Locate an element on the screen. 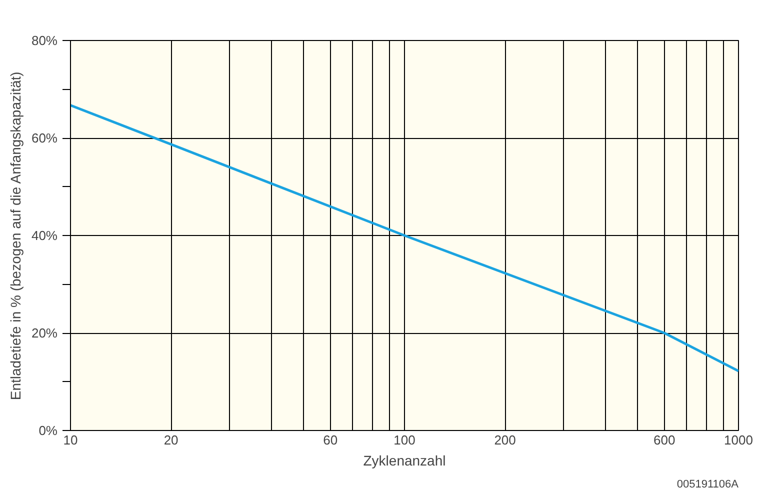 This screenshot has width=763, height=495. x-tick-label: 1000 is located at coordinates (738, 440).